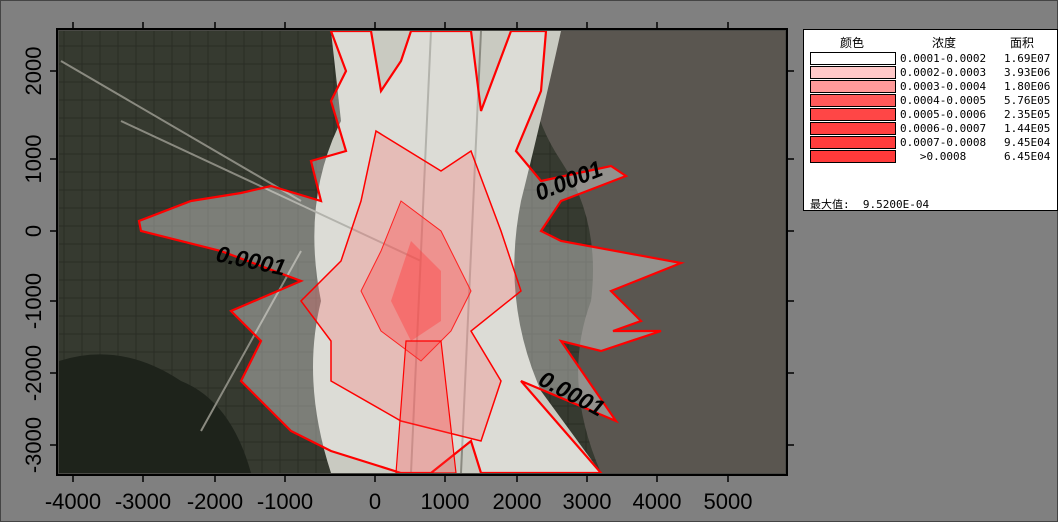  What do you see at coordinates (285, 501) in the screenshot?
I see `x-tick-label: -1000` at bounding box center [285, 501].